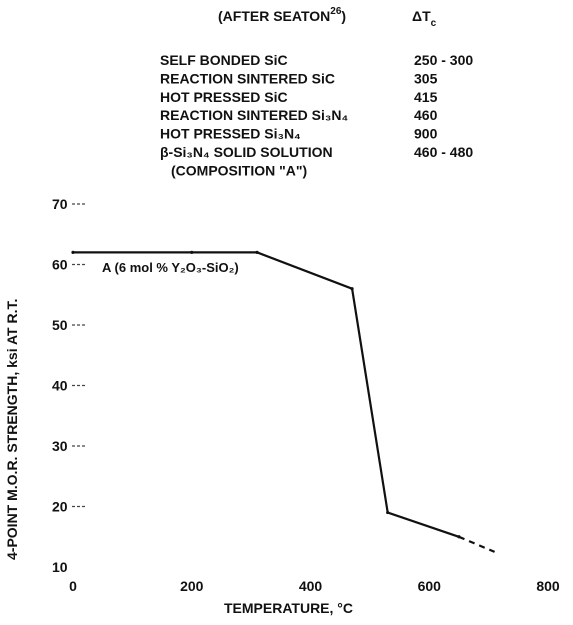  I want to click on x-tick-label: 600, so click(430, 586).